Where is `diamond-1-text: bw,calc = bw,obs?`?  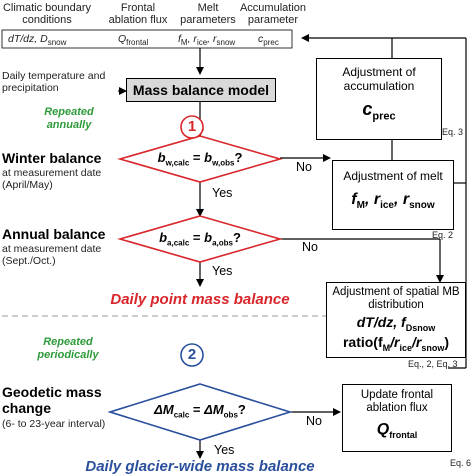
diamond-1-text: bw,calc = bw,obs? is located at coordinates (200, 159).